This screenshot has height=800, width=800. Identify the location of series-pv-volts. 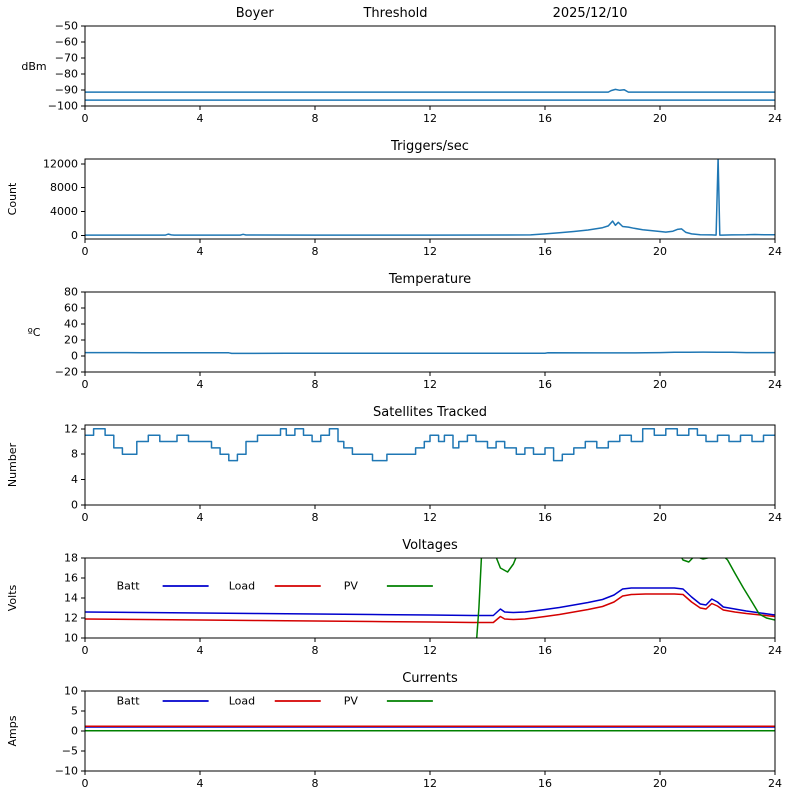
(625, 598).